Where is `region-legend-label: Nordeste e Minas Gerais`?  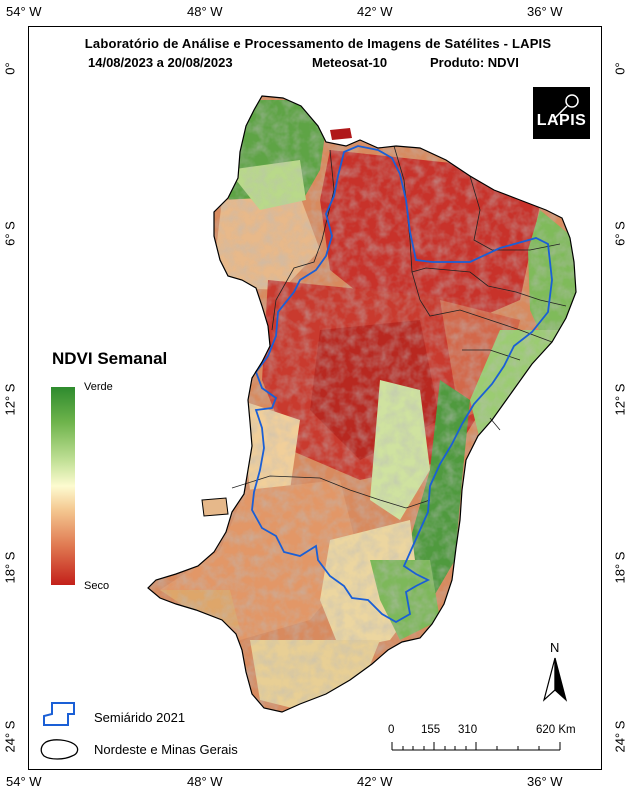 region-legend-label: Nordeste e Minas Gerais is located at coordinates (166, 749).